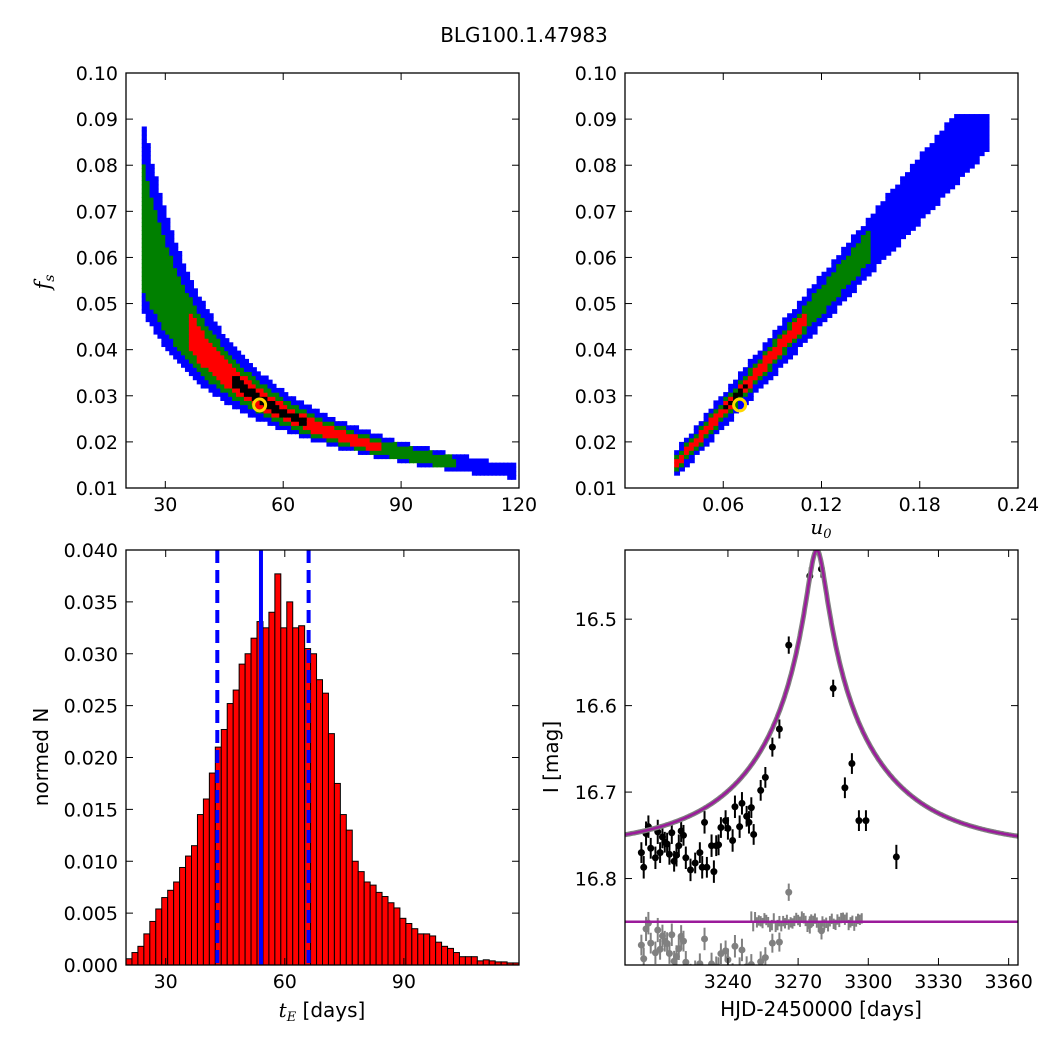 The image size is (1050, 1050). I want to click on hist-ytick-label: 0.010, so click(91, 862).